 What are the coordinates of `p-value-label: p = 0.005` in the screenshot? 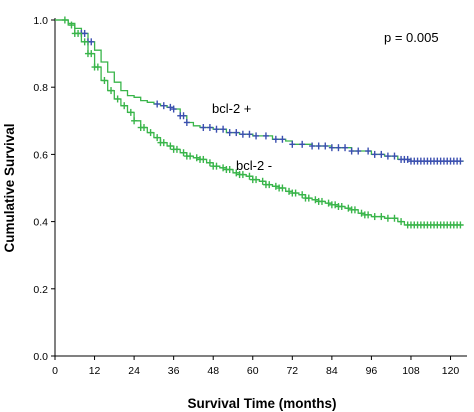 It's located at (411, 37).